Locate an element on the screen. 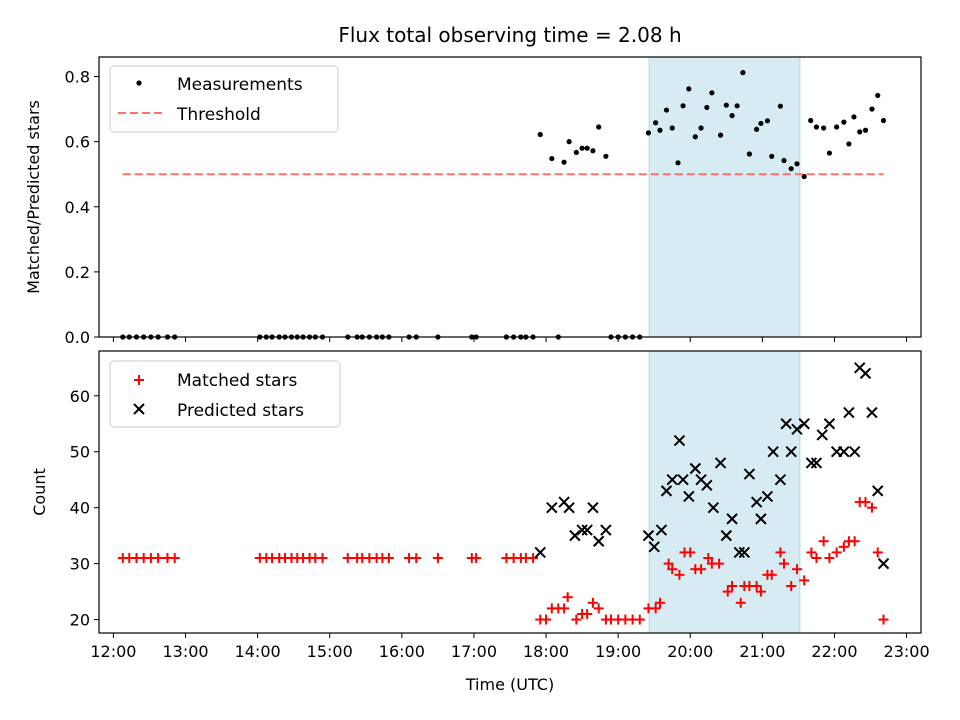 This screenshot has height=720, width=960. legend-threshold-label: Threshold is located at coordinates (218, 115).